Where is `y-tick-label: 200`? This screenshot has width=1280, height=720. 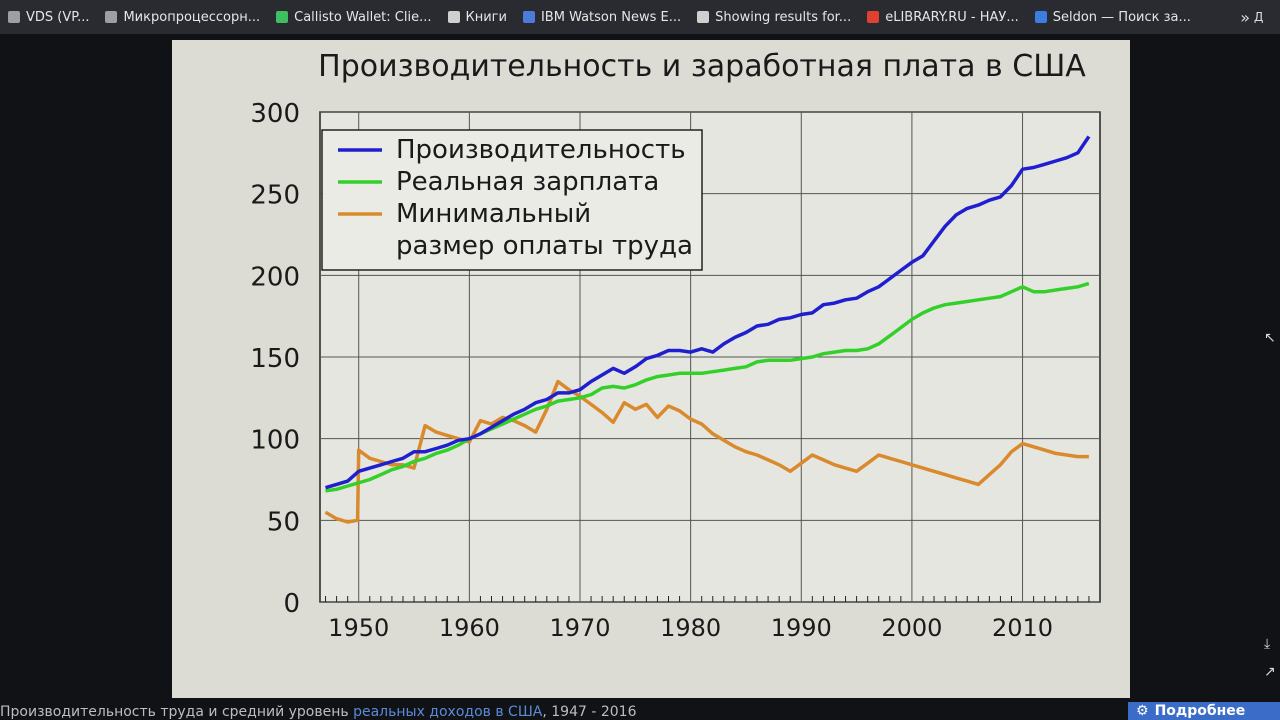
y-tick-label: 200 is located at coordinates (275, 277).